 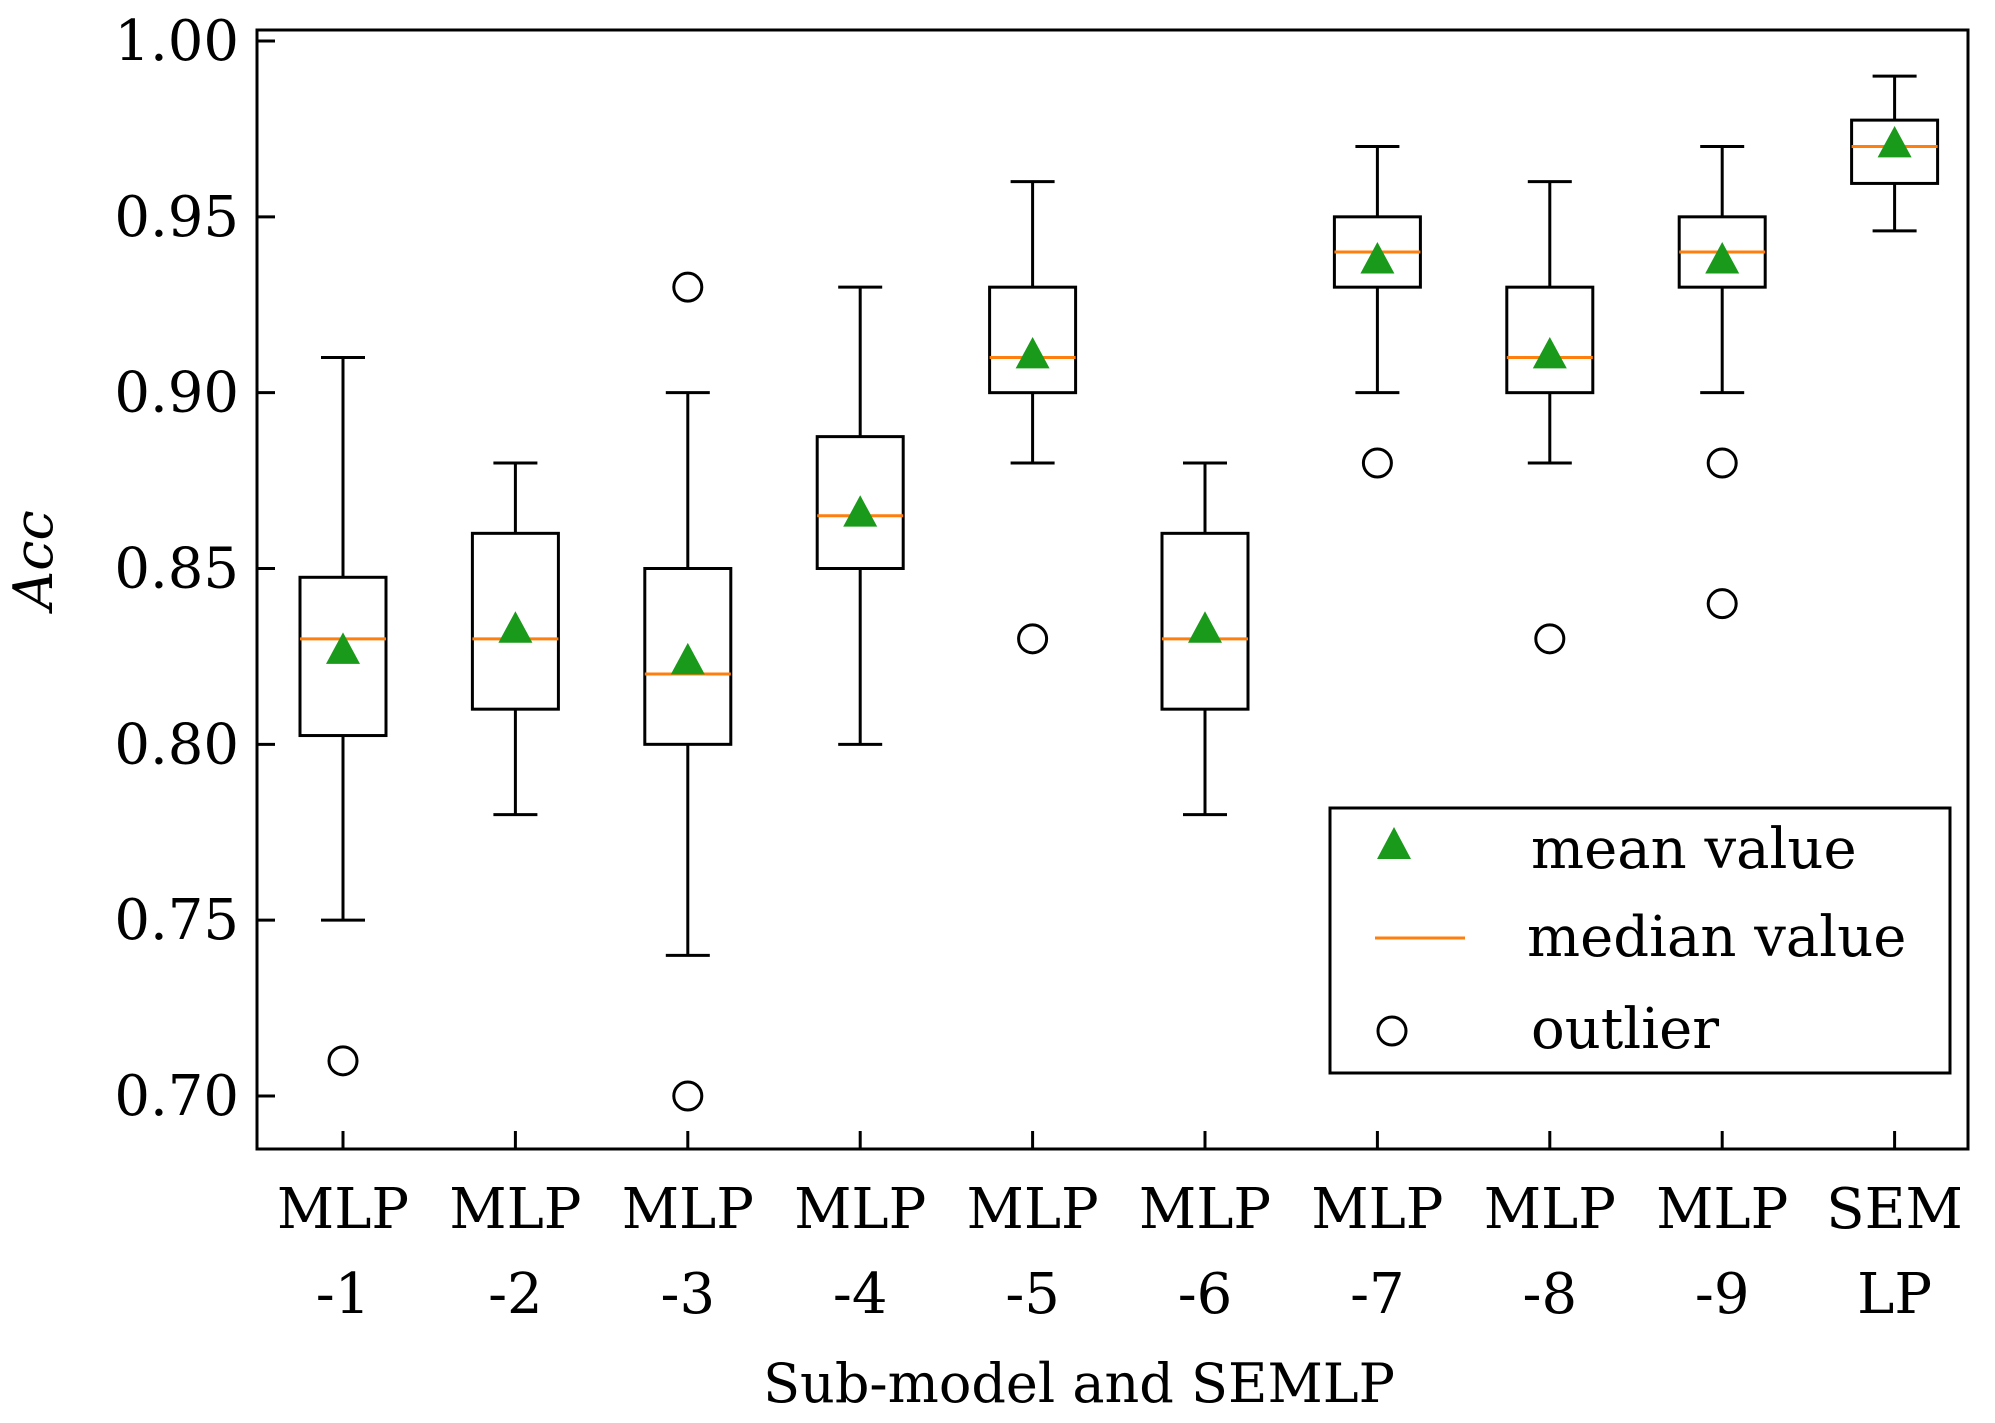 I want to click on y-tick-label: 0.85, so click(x=176, y=569).